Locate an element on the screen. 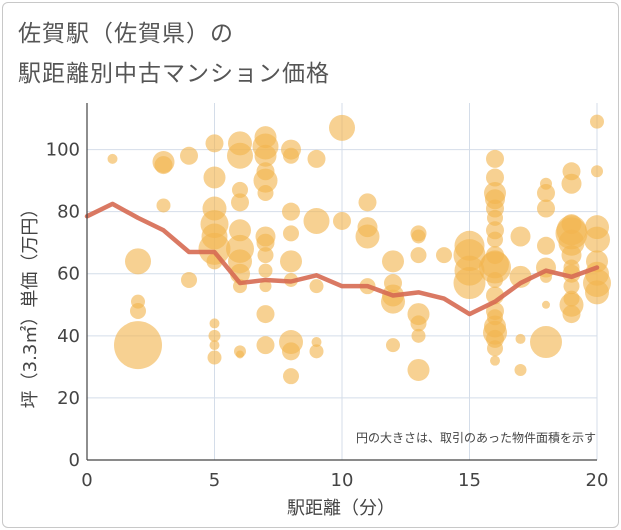  chart-title-line2: 駅距離別中古マンション価格 is located at coordinates (174, 74).